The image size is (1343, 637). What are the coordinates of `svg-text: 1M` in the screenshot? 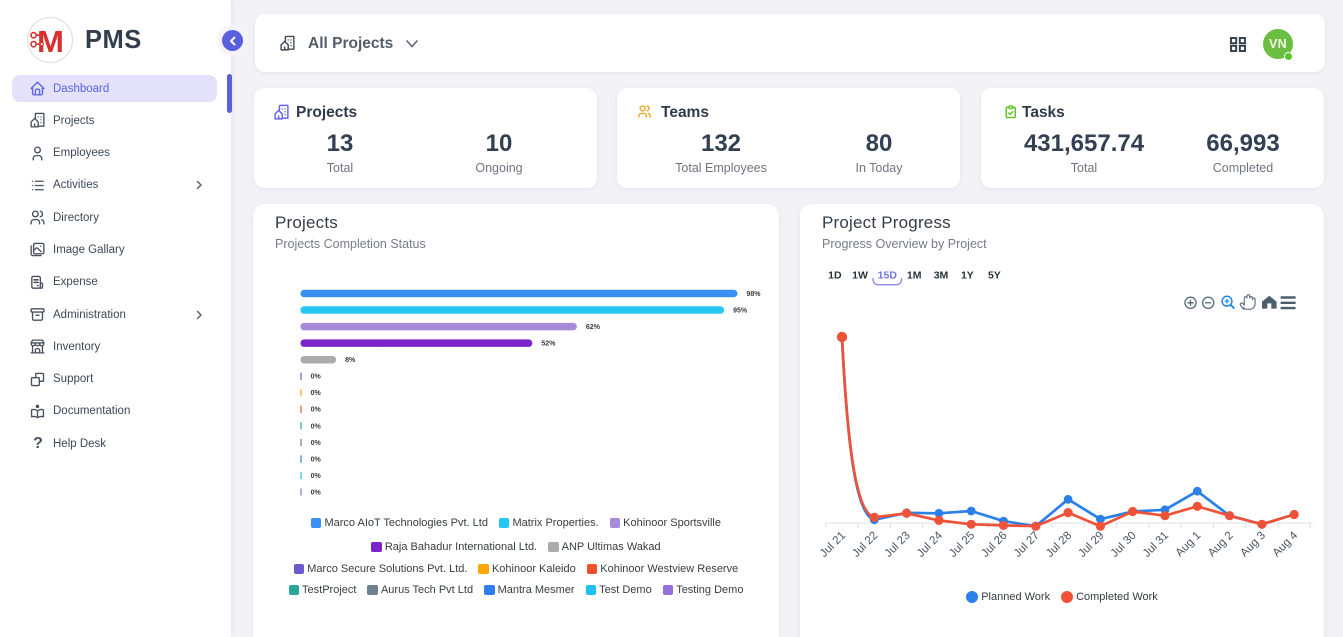 It's located at (914, 276).